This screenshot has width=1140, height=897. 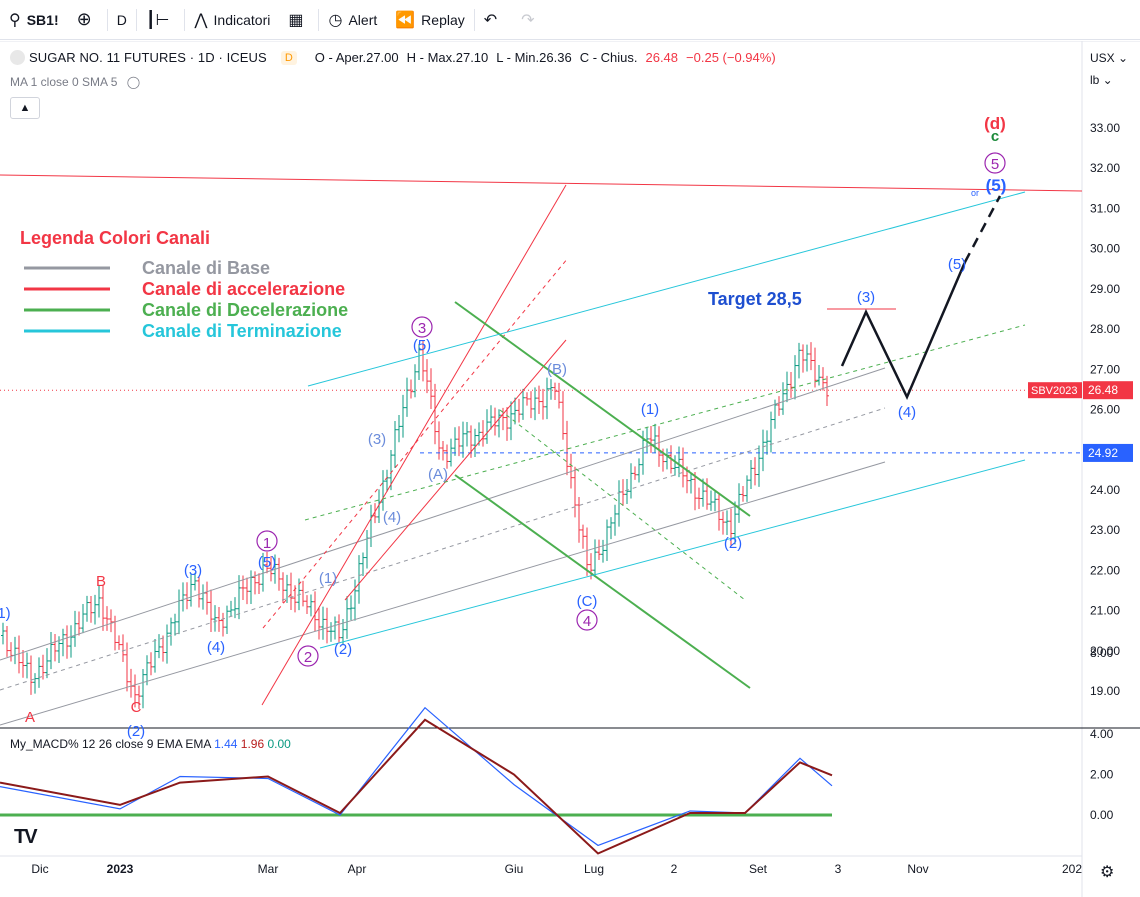 I want to click on replay-button: ⏪ Replay, so click(x=430, y=20).